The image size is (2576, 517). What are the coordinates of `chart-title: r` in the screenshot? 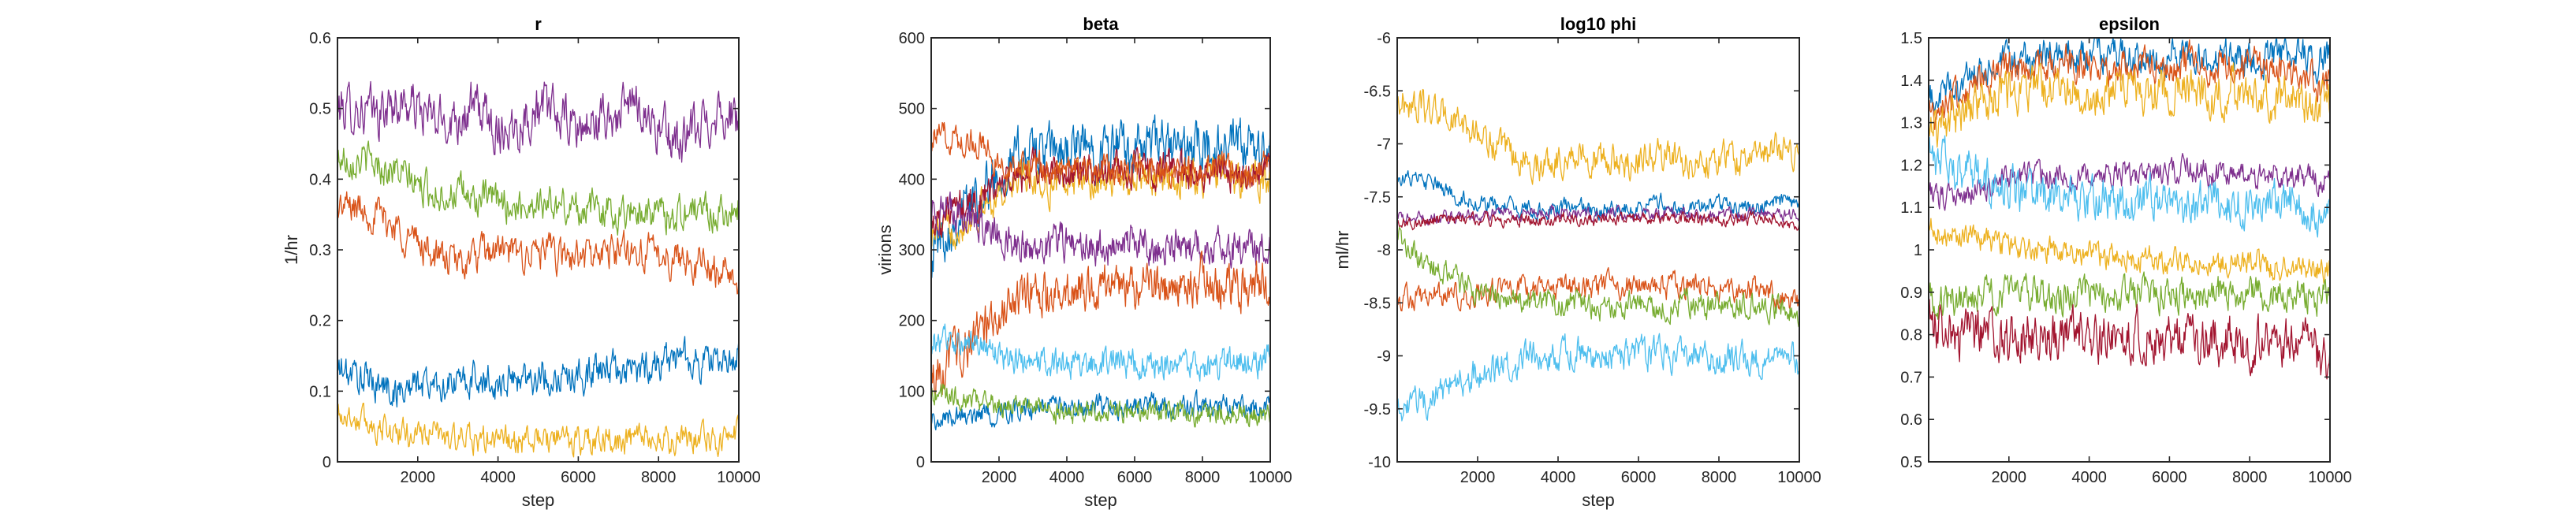 It's located at (538, 24).